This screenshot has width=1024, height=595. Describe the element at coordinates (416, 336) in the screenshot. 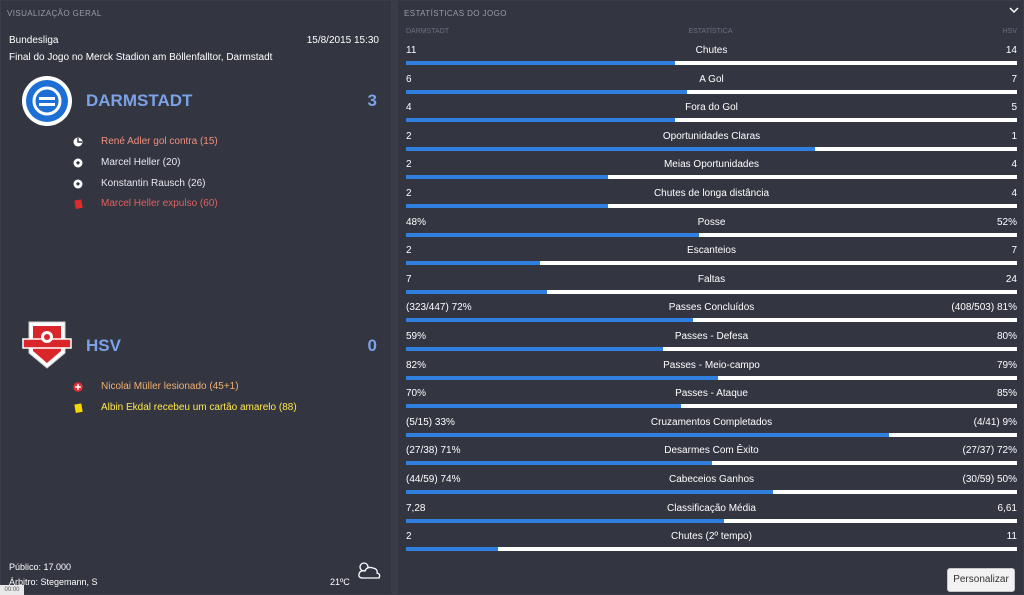

I see `stat-home-value: 59%` at that location.